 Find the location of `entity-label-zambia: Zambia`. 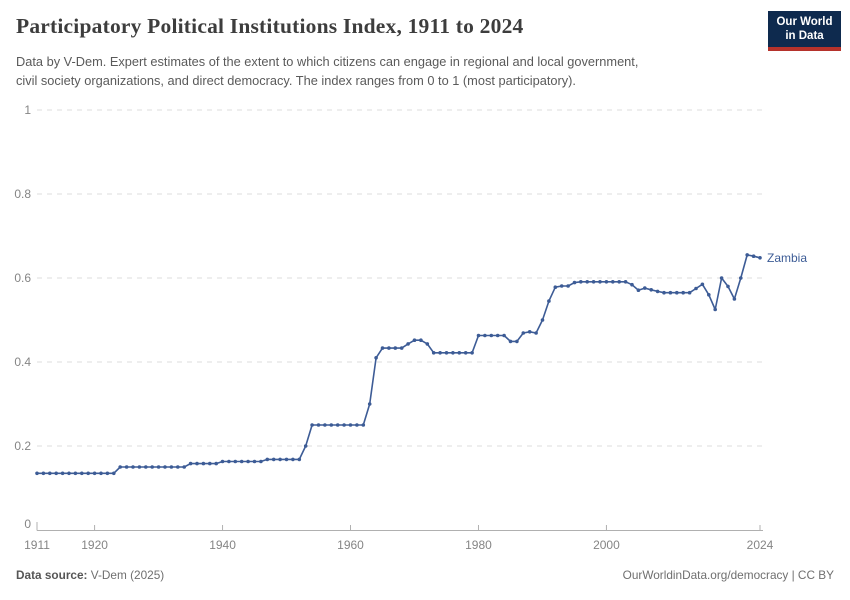

entity-label-zambia: Zambia is located at coordinates (787, 258).